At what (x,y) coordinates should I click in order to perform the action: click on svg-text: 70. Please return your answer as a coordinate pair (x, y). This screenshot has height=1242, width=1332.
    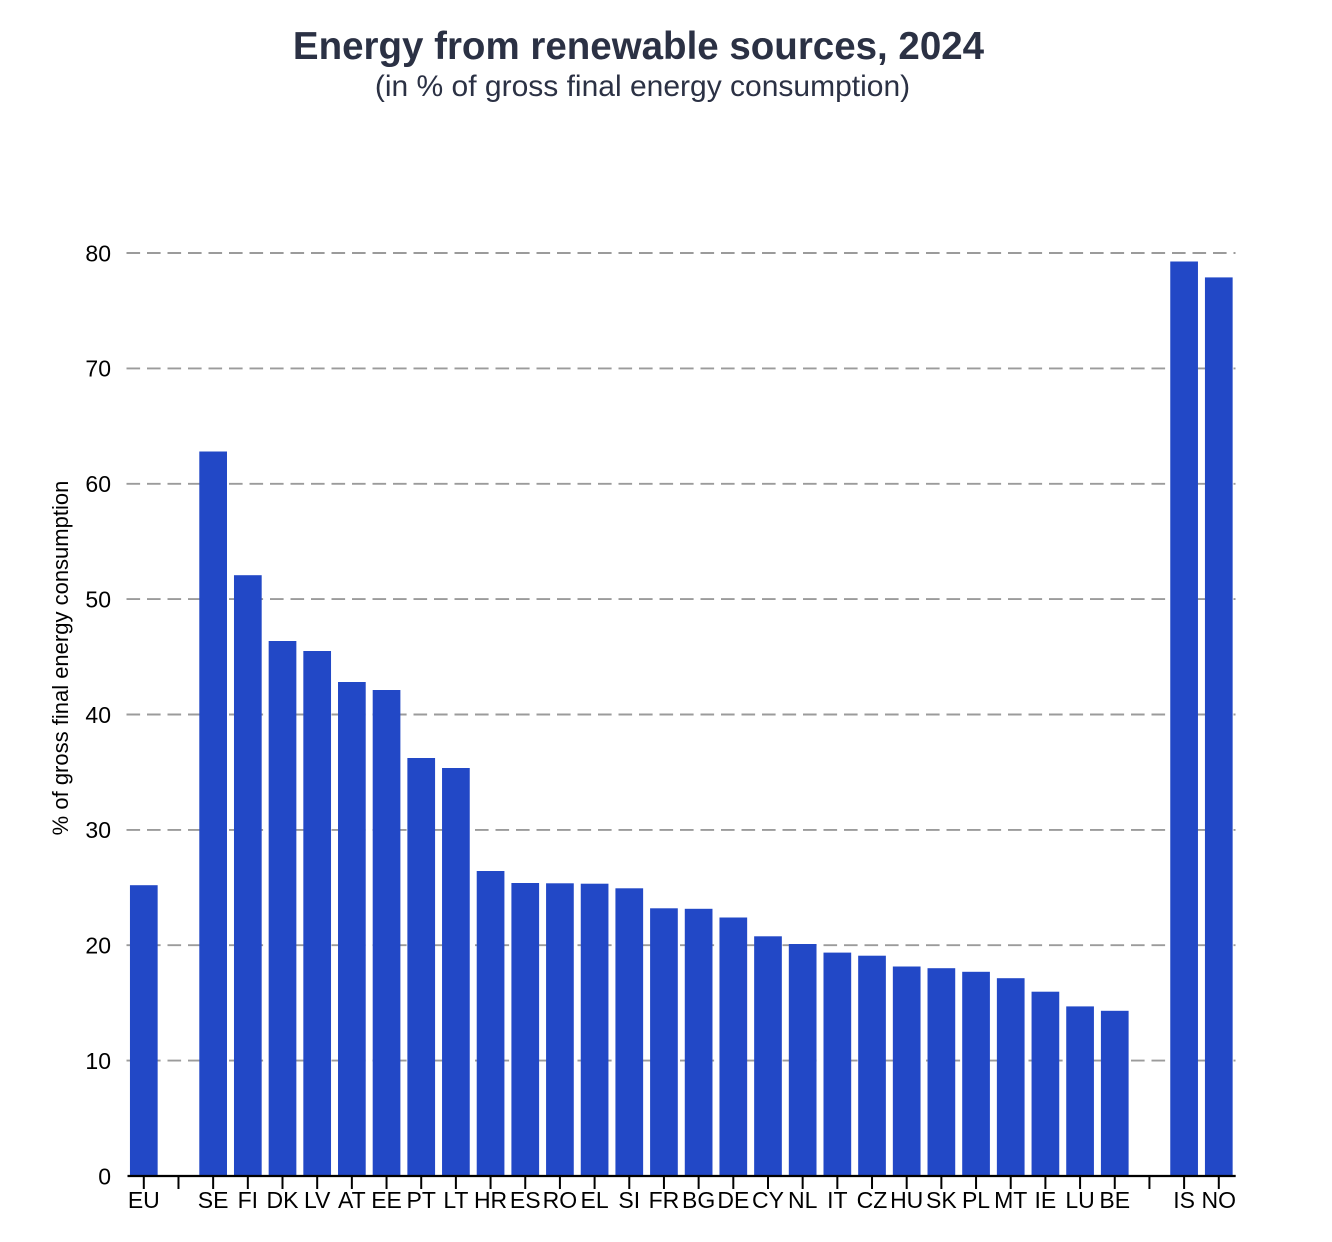
    Looking at the image, I should click on (98, 369).